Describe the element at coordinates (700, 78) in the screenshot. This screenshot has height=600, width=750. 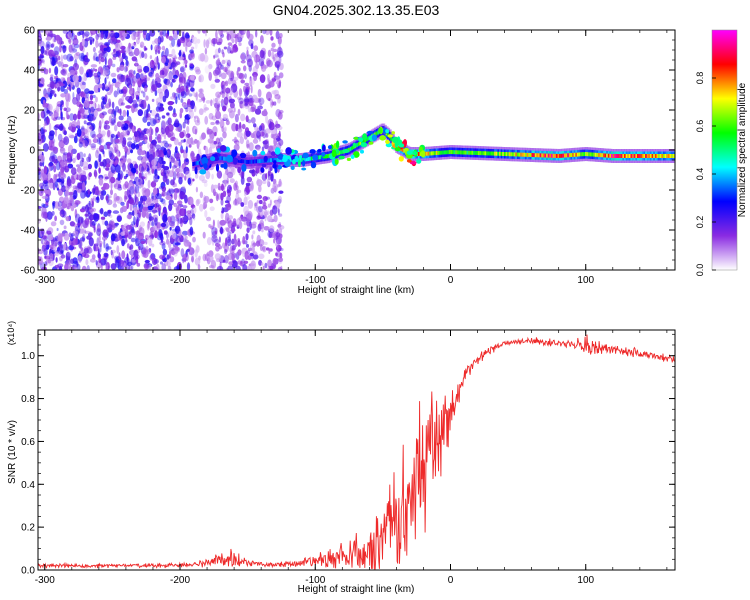
I see `colorbar-tick-label: 0.8` at that location.